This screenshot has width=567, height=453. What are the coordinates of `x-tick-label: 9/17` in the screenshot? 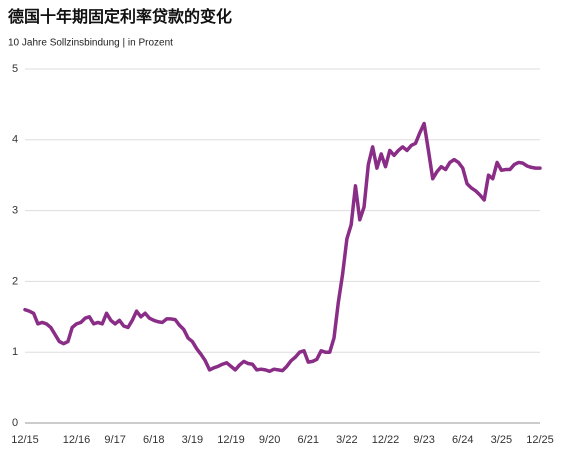 It's located at (114, 440).